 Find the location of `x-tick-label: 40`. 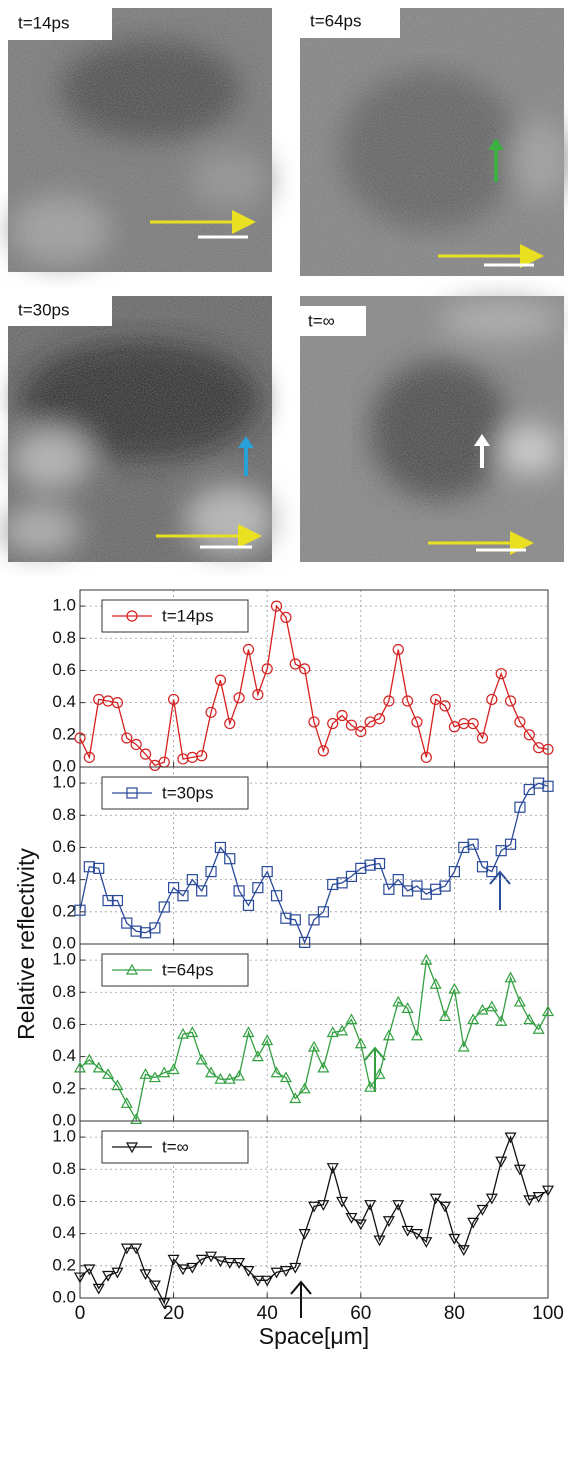

x-tick-label: 40 is located at coordinates (267, 1313).